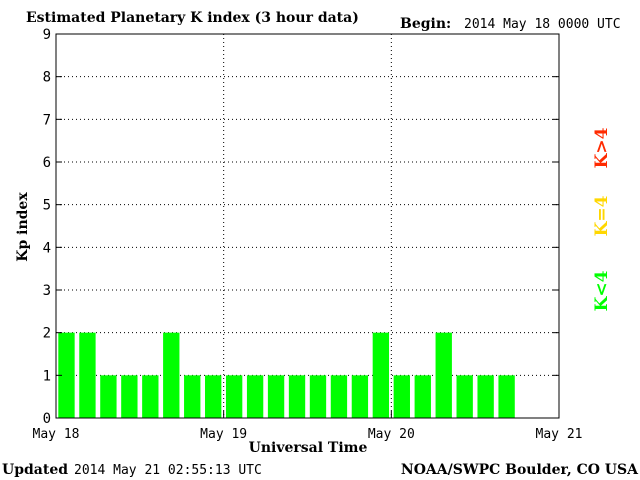 The height and width of the screenshot is (480, 640). Describe the element at coordinates (47, 248) in the screenshot. I see `y-tick-label: 4` at that location.